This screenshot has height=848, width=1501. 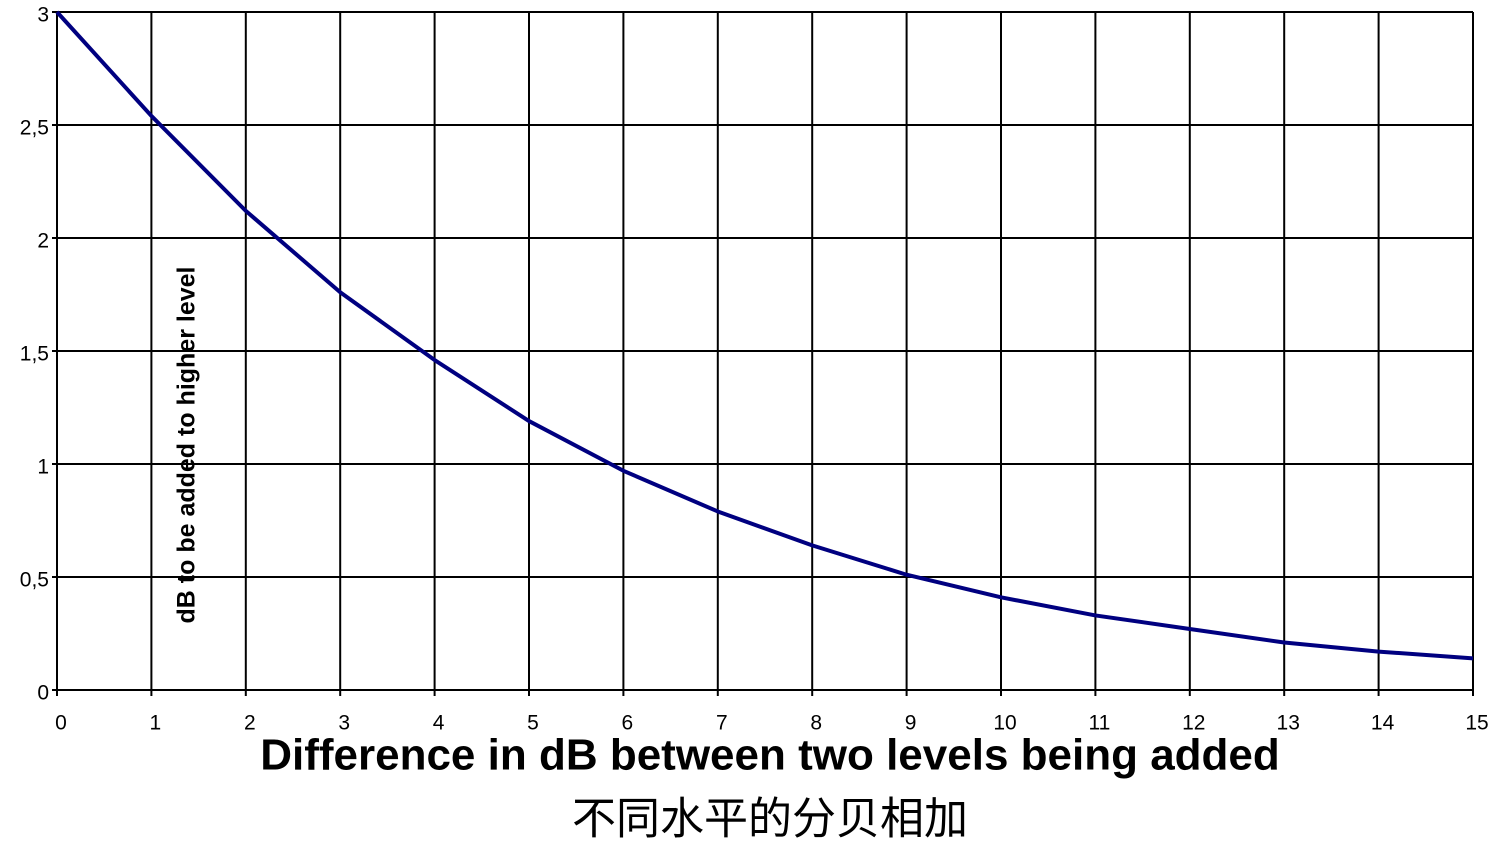 What do you see at coordinates (816, 723) in the screenshot?
I see `x-tick-label: 8` at bounding box center [816, 723].